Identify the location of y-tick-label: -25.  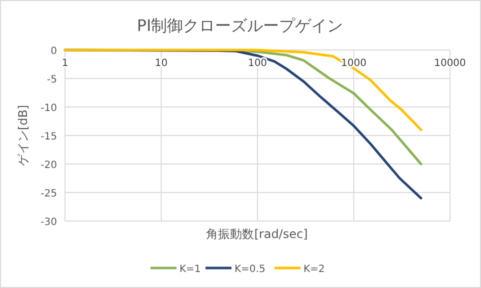
(48, 194).